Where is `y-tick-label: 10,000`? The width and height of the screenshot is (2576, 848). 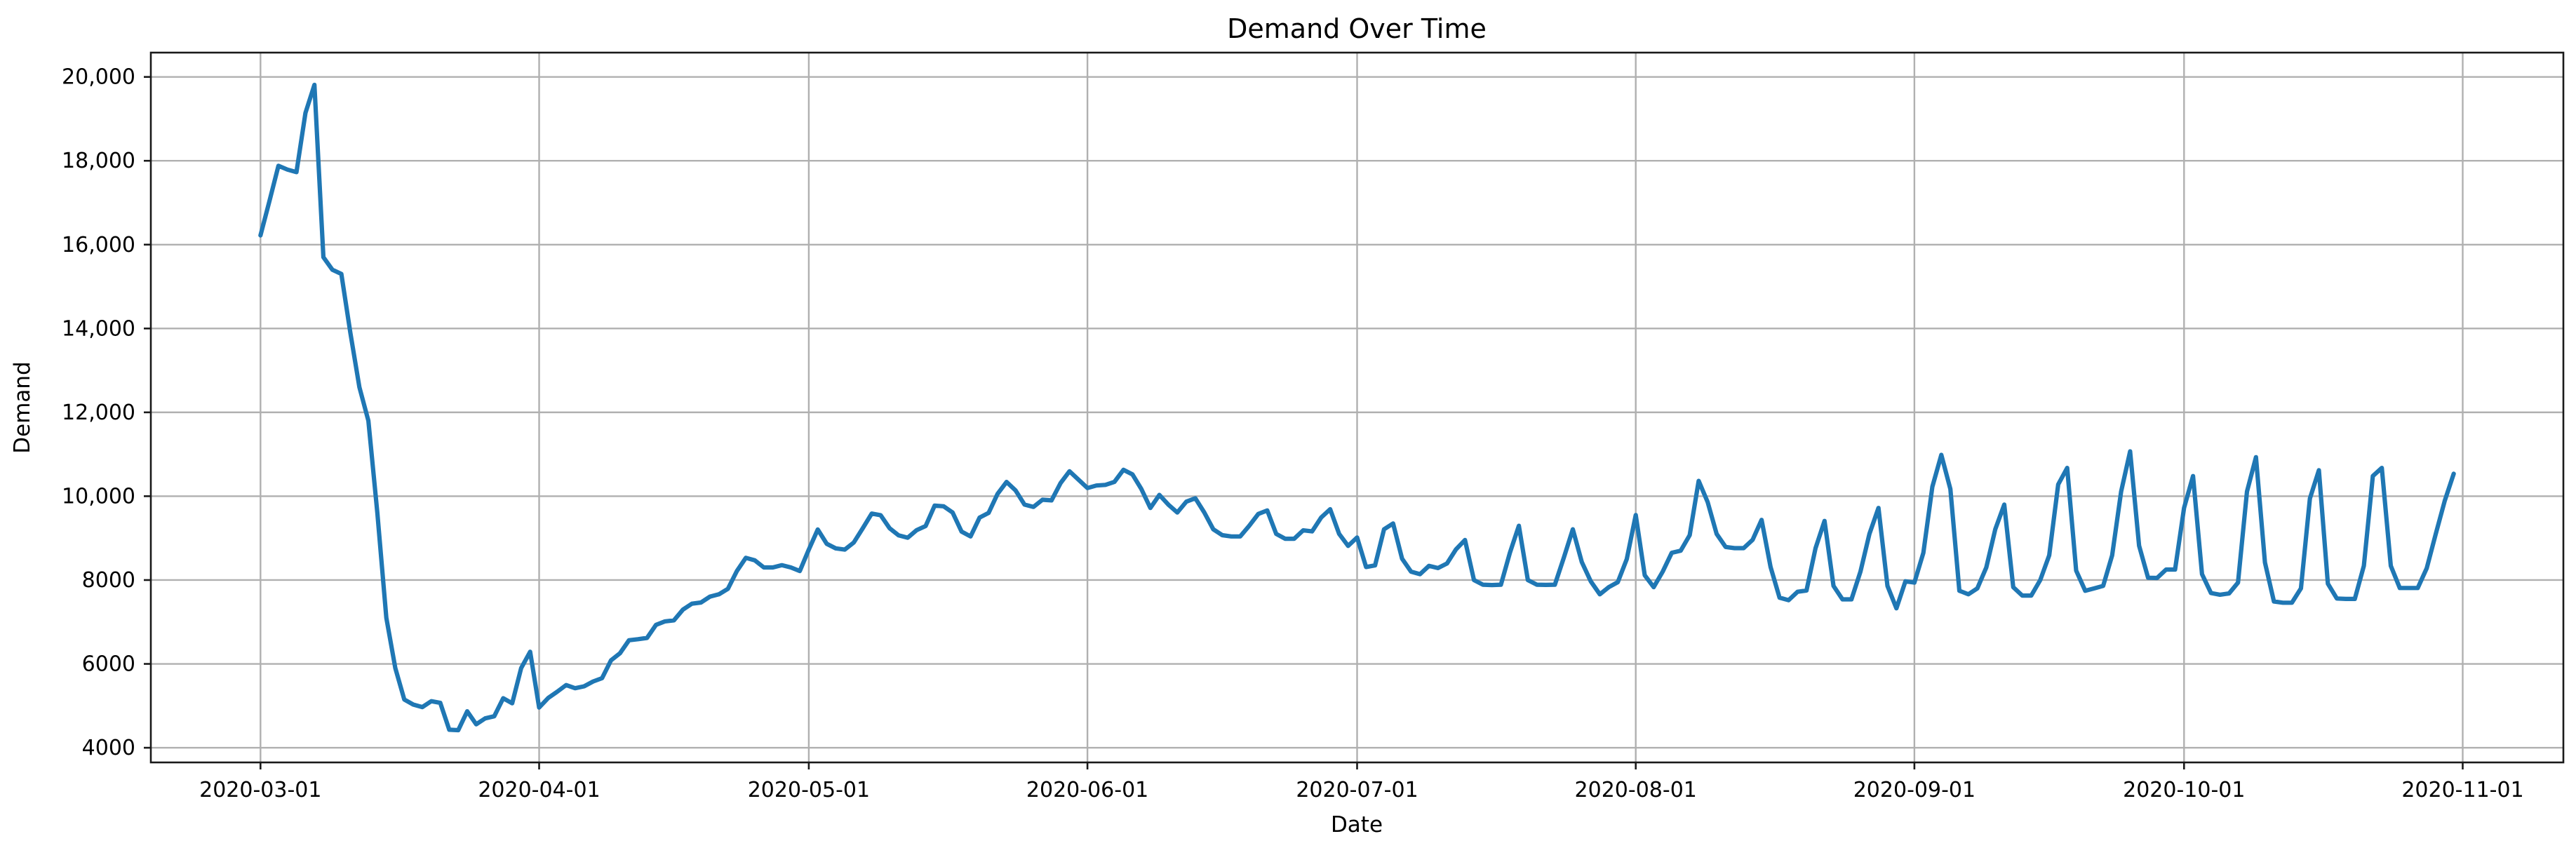
y-tick-label: 10,000 is located at coordinates (98, 496).